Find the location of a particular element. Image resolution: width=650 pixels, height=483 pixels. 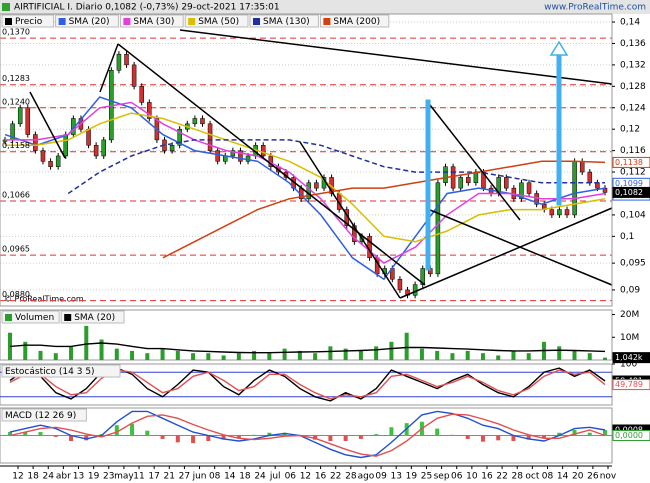

x-tick-label: nov is located at coordinates (608, 477).